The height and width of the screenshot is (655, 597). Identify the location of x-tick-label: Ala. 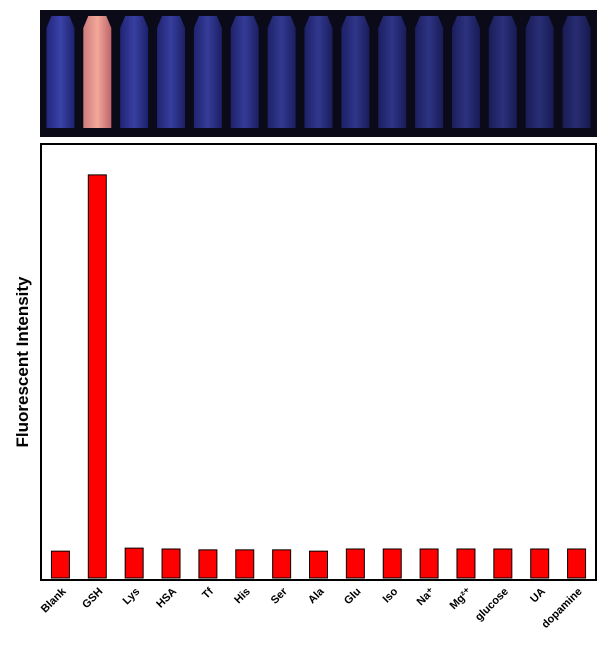
(316, 595).